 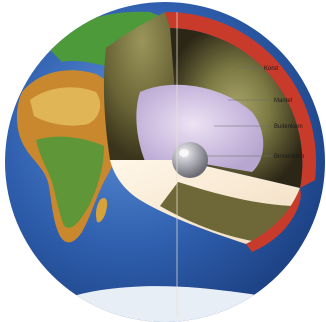 What do you see at coordinates (102, 210) in the screenshot?
I see `madagascar` at bounding box center [102, 210].